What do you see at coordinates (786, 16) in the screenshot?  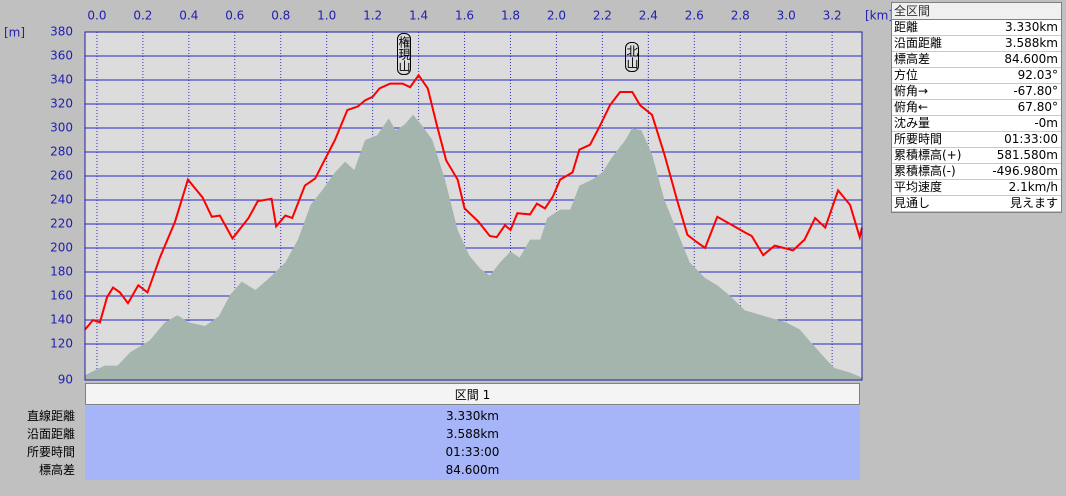 I see `x-tick-label: 3.0` at bounding box center [786, 16].